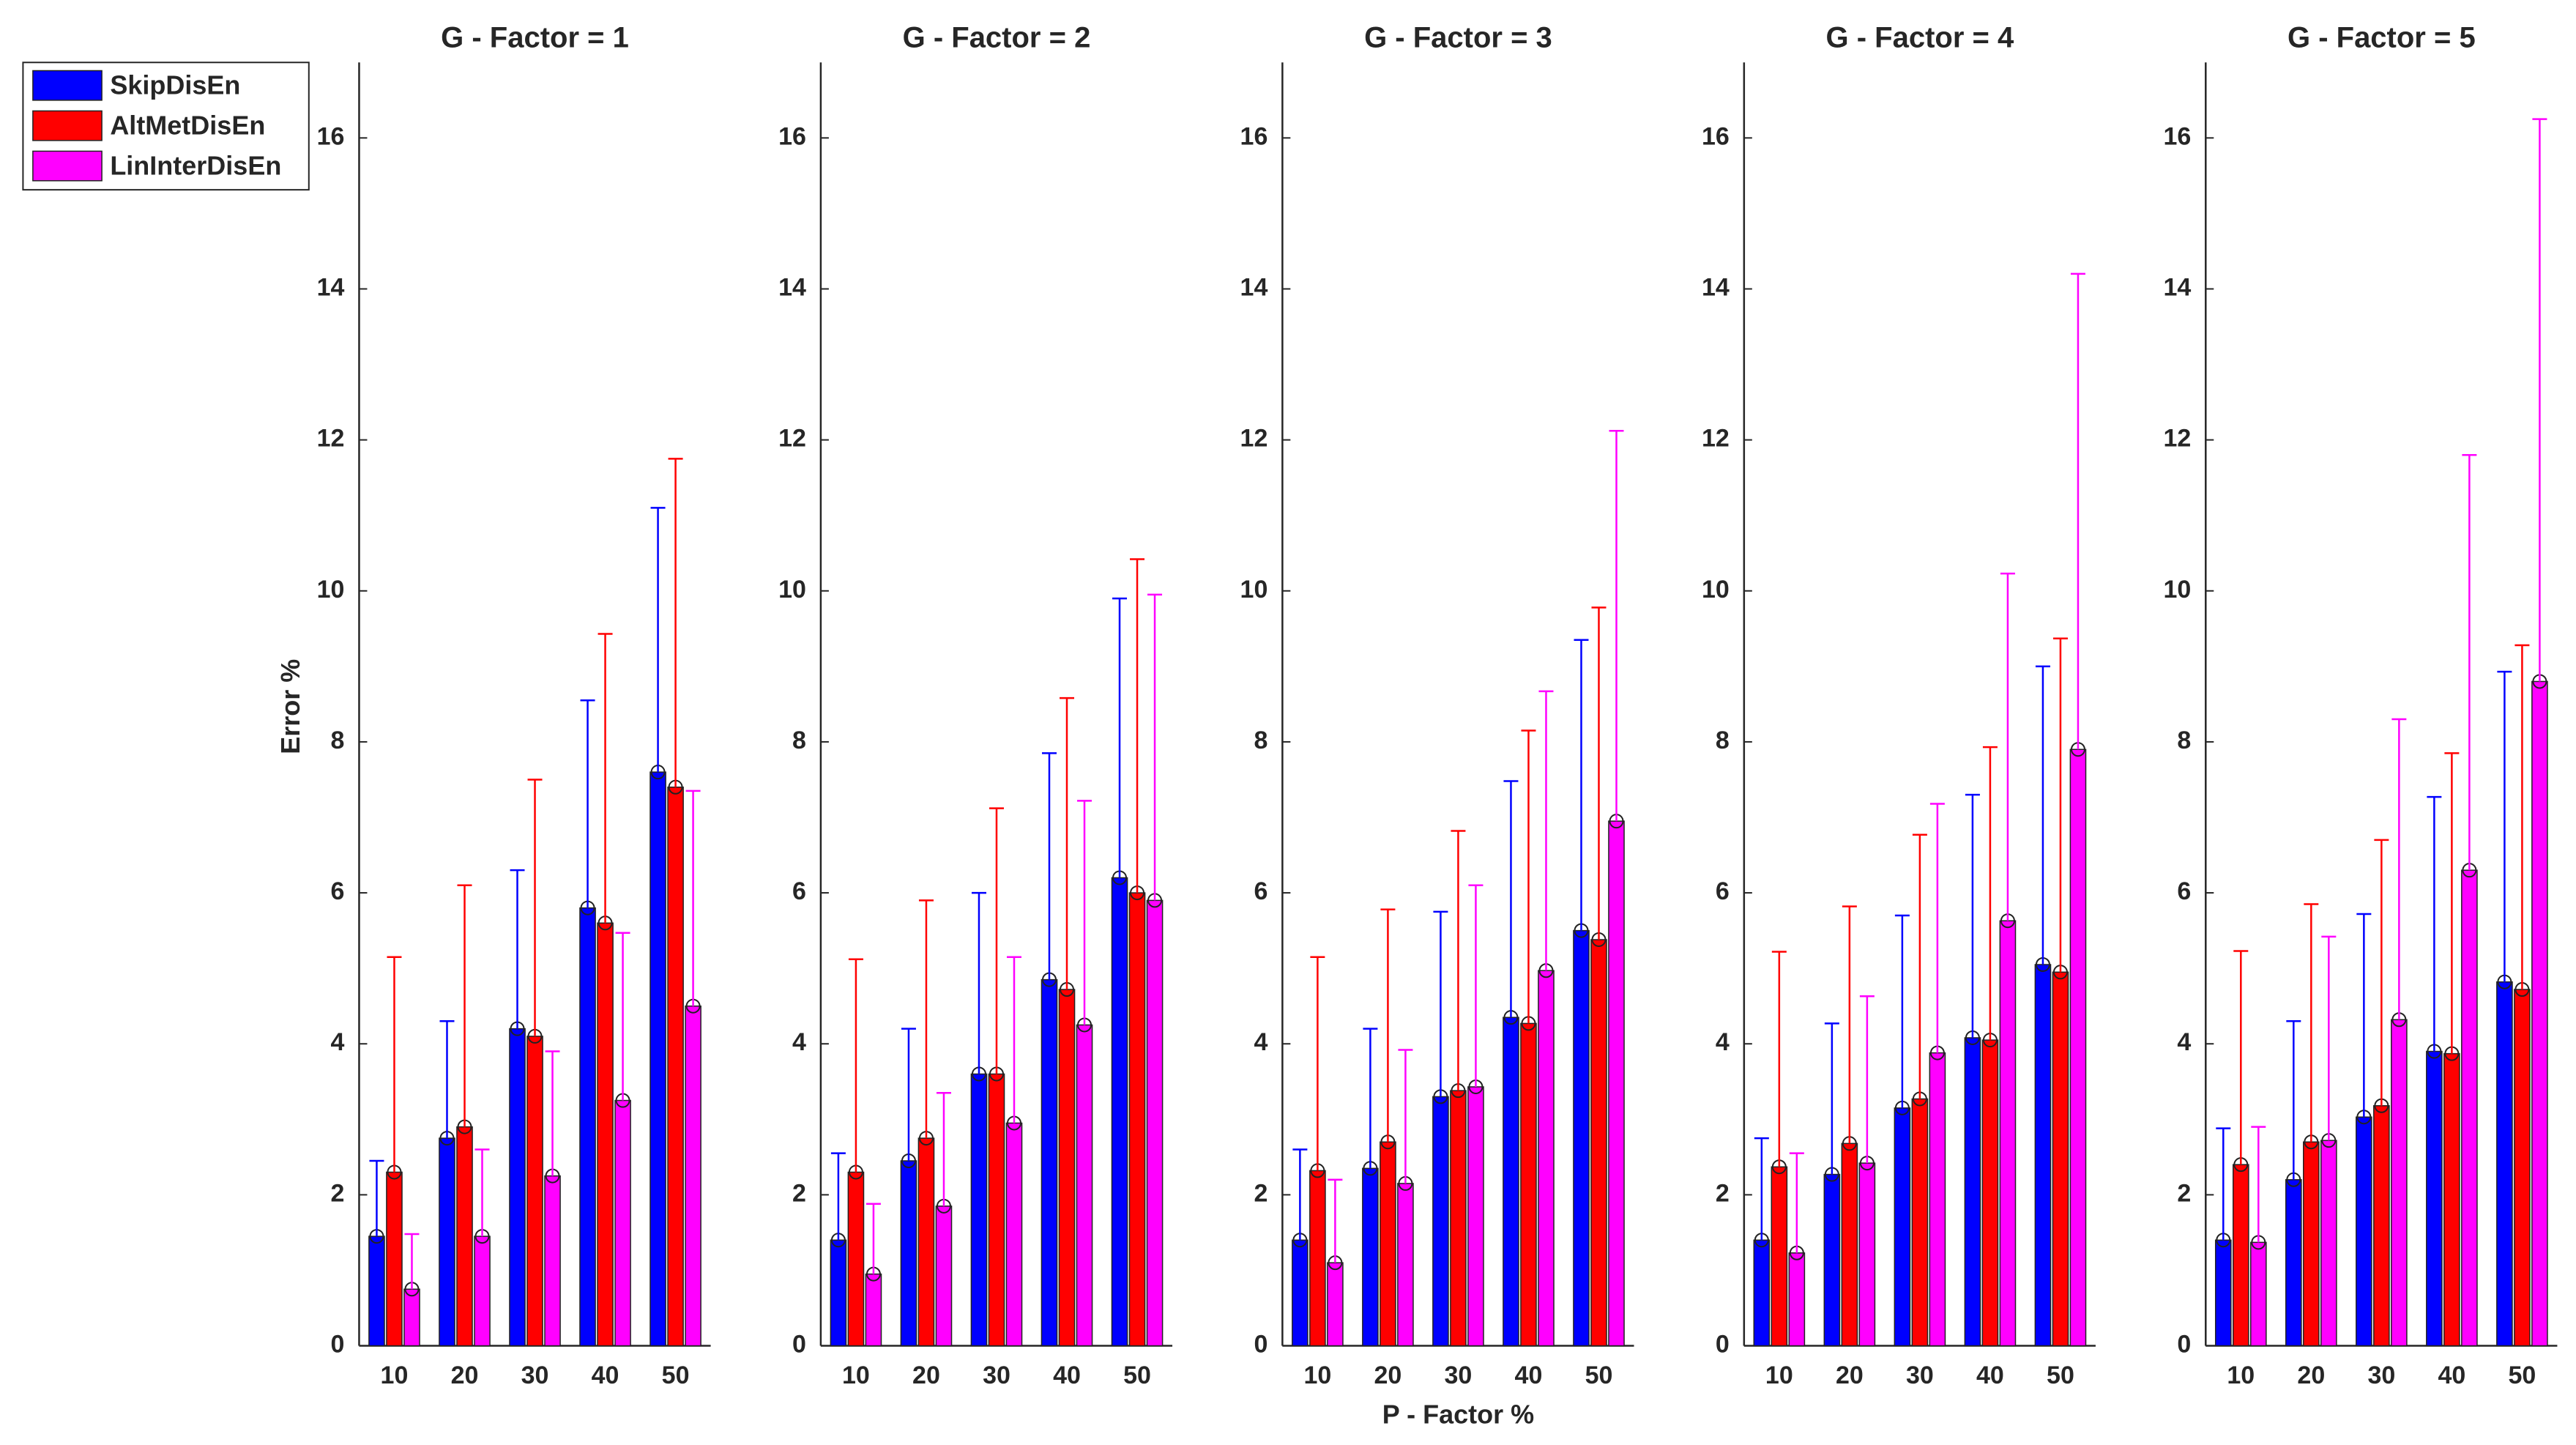 This screenshot has width=2576, height=1445. Describe the element at coordinates (1899, 705) in the screenshot. I see `subplot: G - Factor = 4 0 2 4 6 8 10 12 14 16 10 20 30 40 50` at that location.